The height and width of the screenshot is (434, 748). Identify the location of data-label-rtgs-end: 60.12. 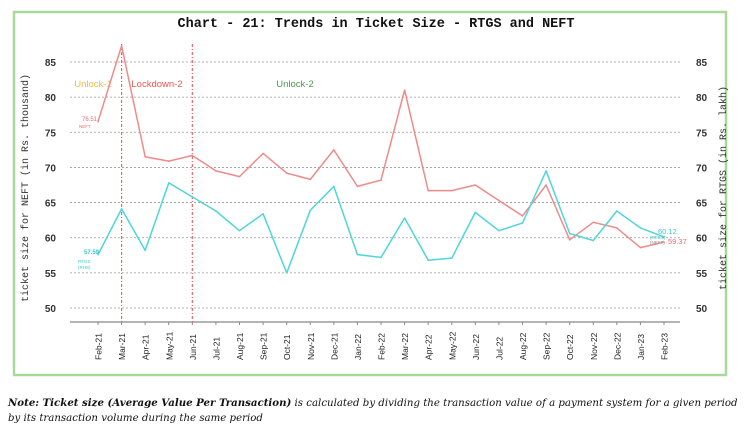
(667, 231).